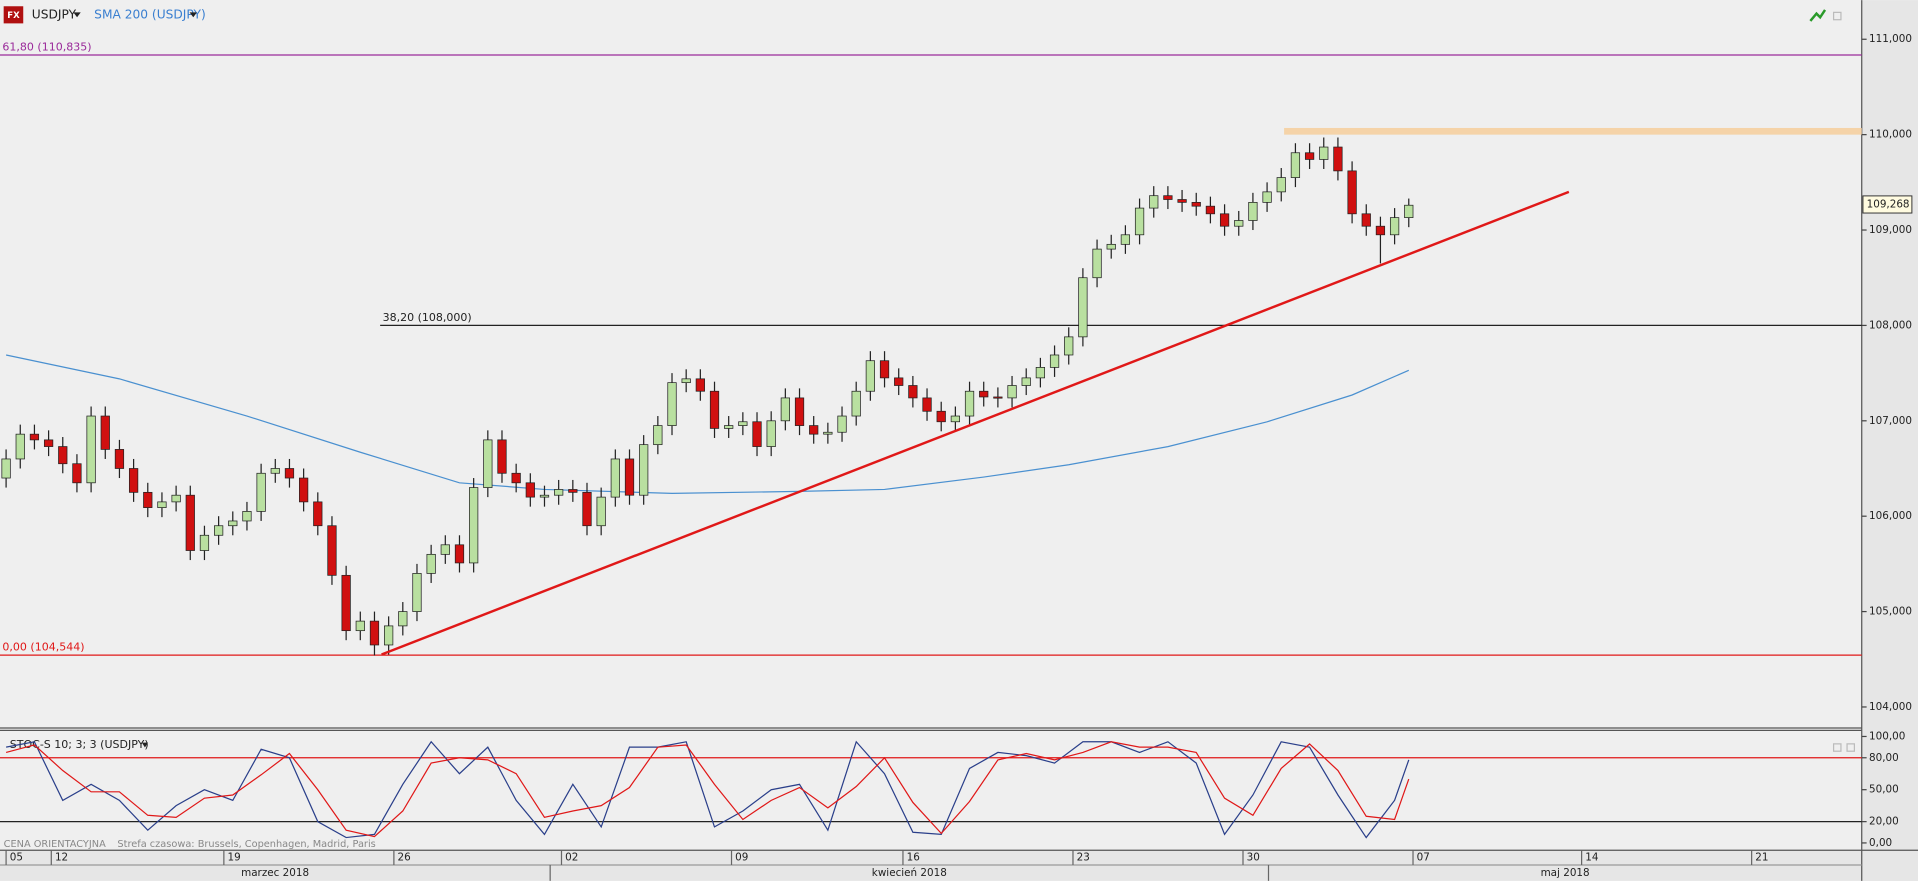  Describe the element at coordinates (43, 647) in the screenshot. I see `fib-level-label: 0,00 (104,544)` at that location.